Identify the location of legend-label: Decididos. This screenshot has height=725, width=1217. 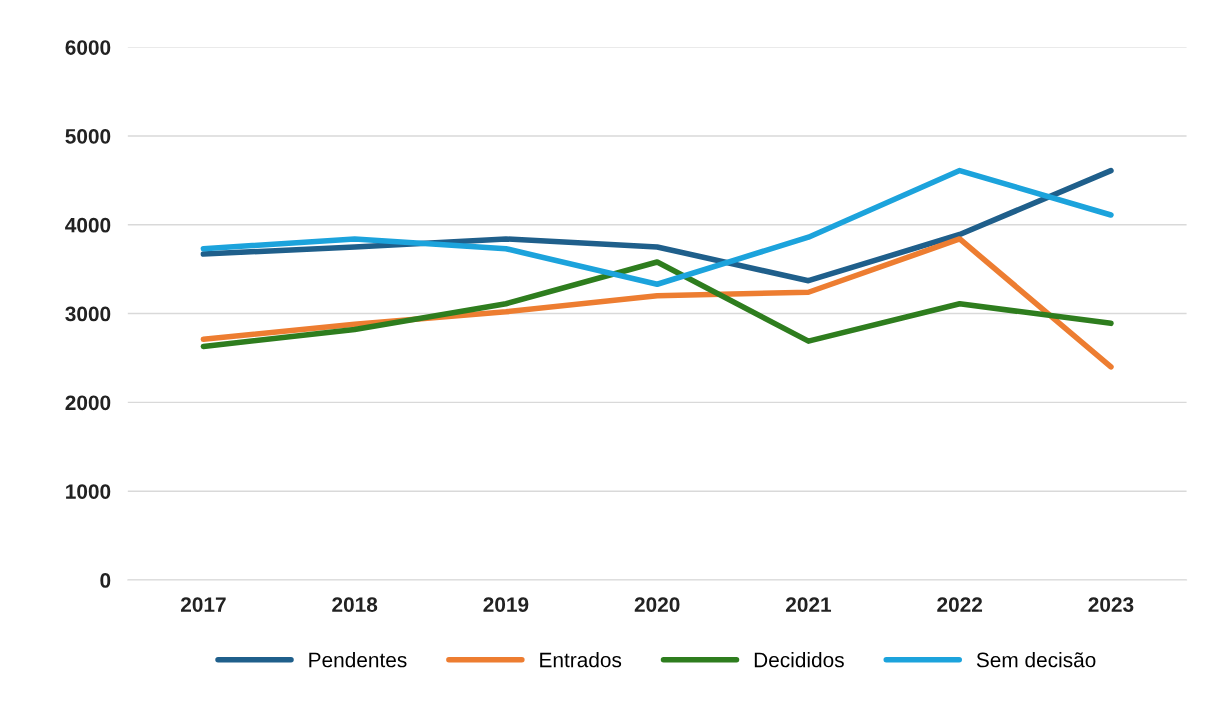
(799, 660).